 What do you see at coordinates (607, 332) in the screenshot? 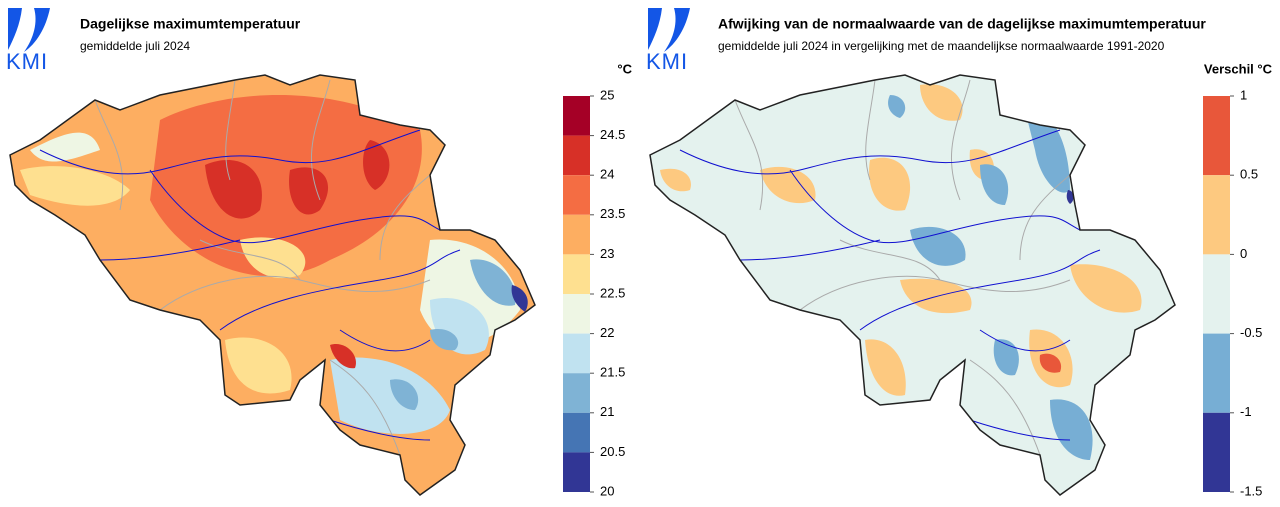
I see `legend-tick-label: 22` at bounding box center [607, 332].